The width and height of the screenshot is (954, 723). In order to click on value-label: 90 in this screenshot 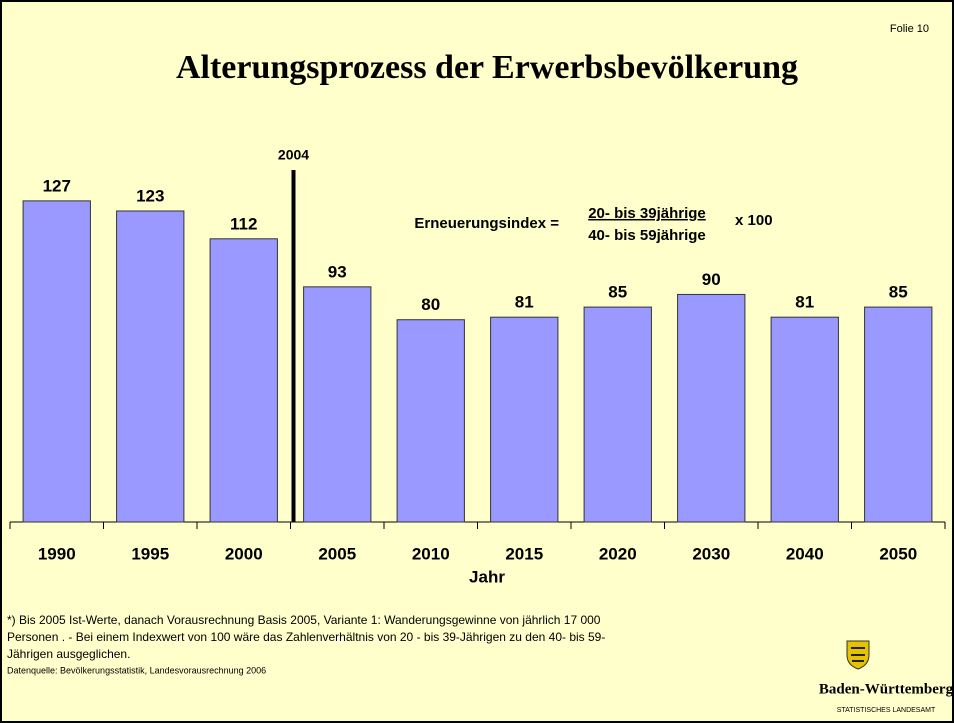, I will do `click(711, 279)`.